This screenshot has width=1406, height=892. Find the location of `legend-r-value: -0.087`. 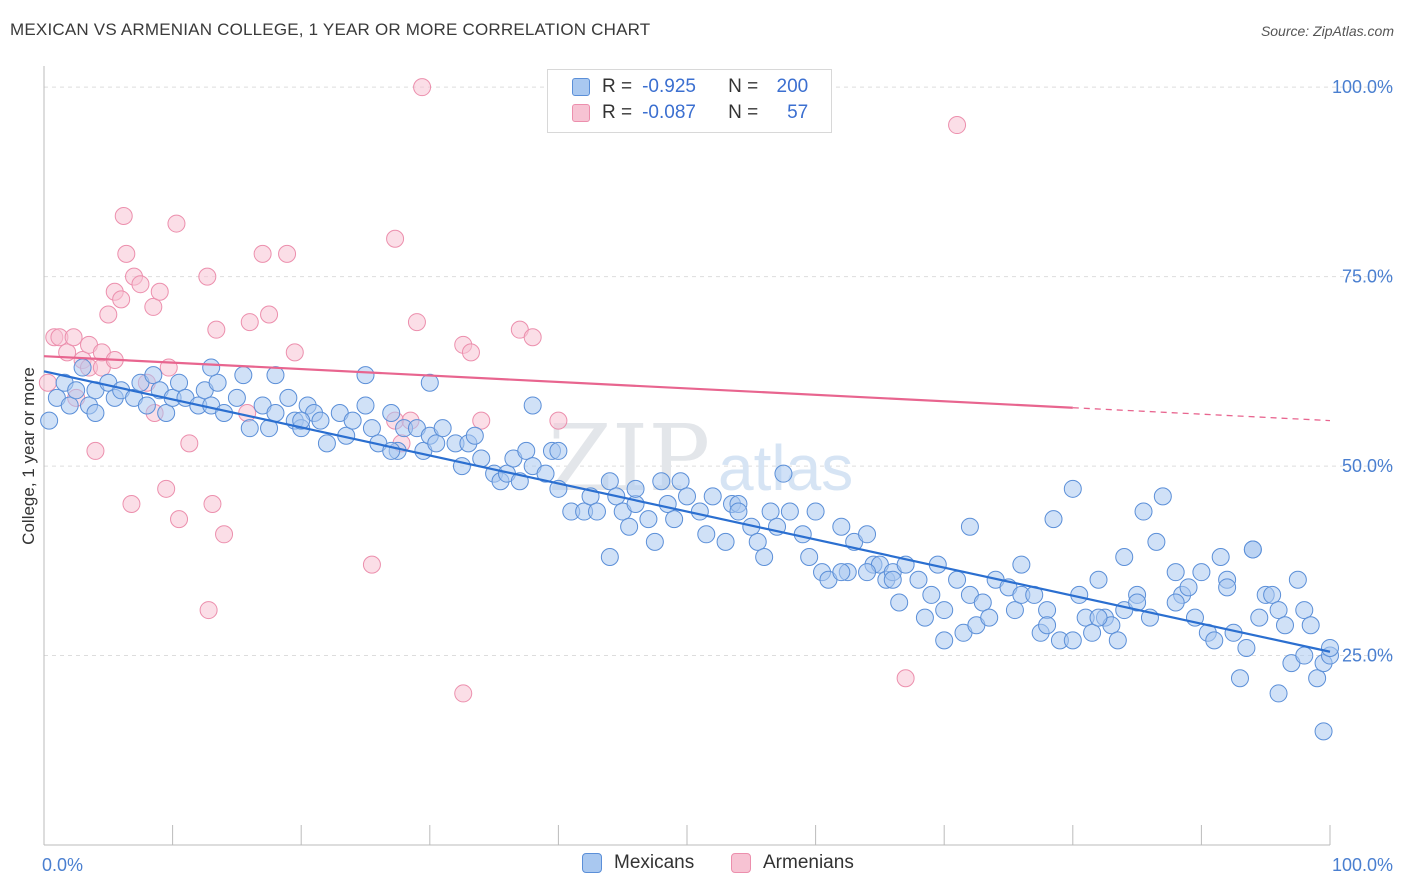

legend-r-value: -0.087 is located at coordinates (669, 112).